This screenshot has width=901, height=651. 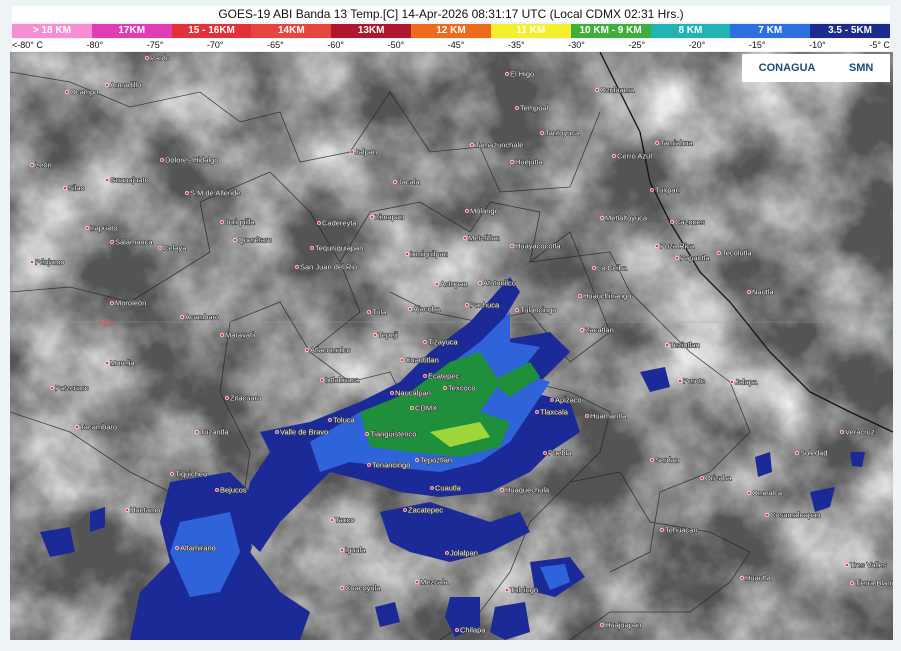 I want to click on city-label: Tulancingo, so click(x=538, y=310).